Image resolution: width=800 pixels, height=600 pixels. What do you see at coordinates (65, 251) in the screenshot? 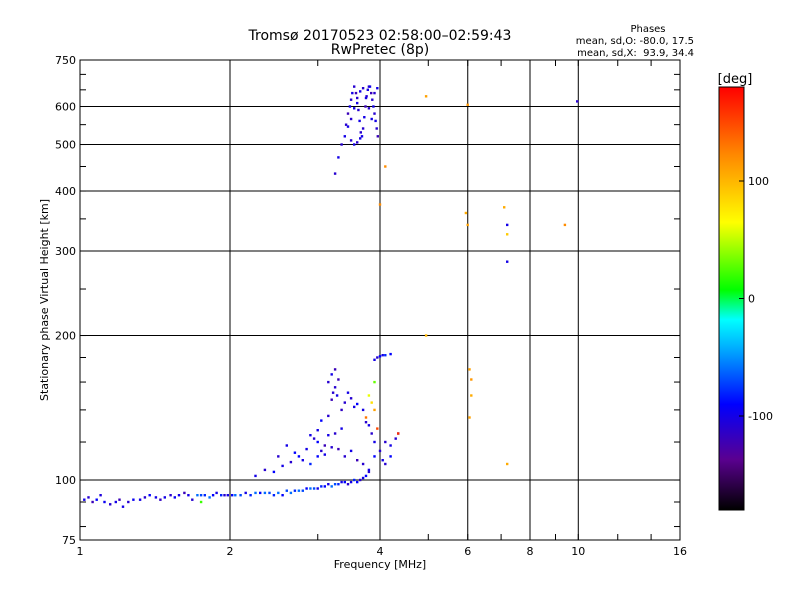
I see `y-tick-label: 300` at bounding box center [65, 251].